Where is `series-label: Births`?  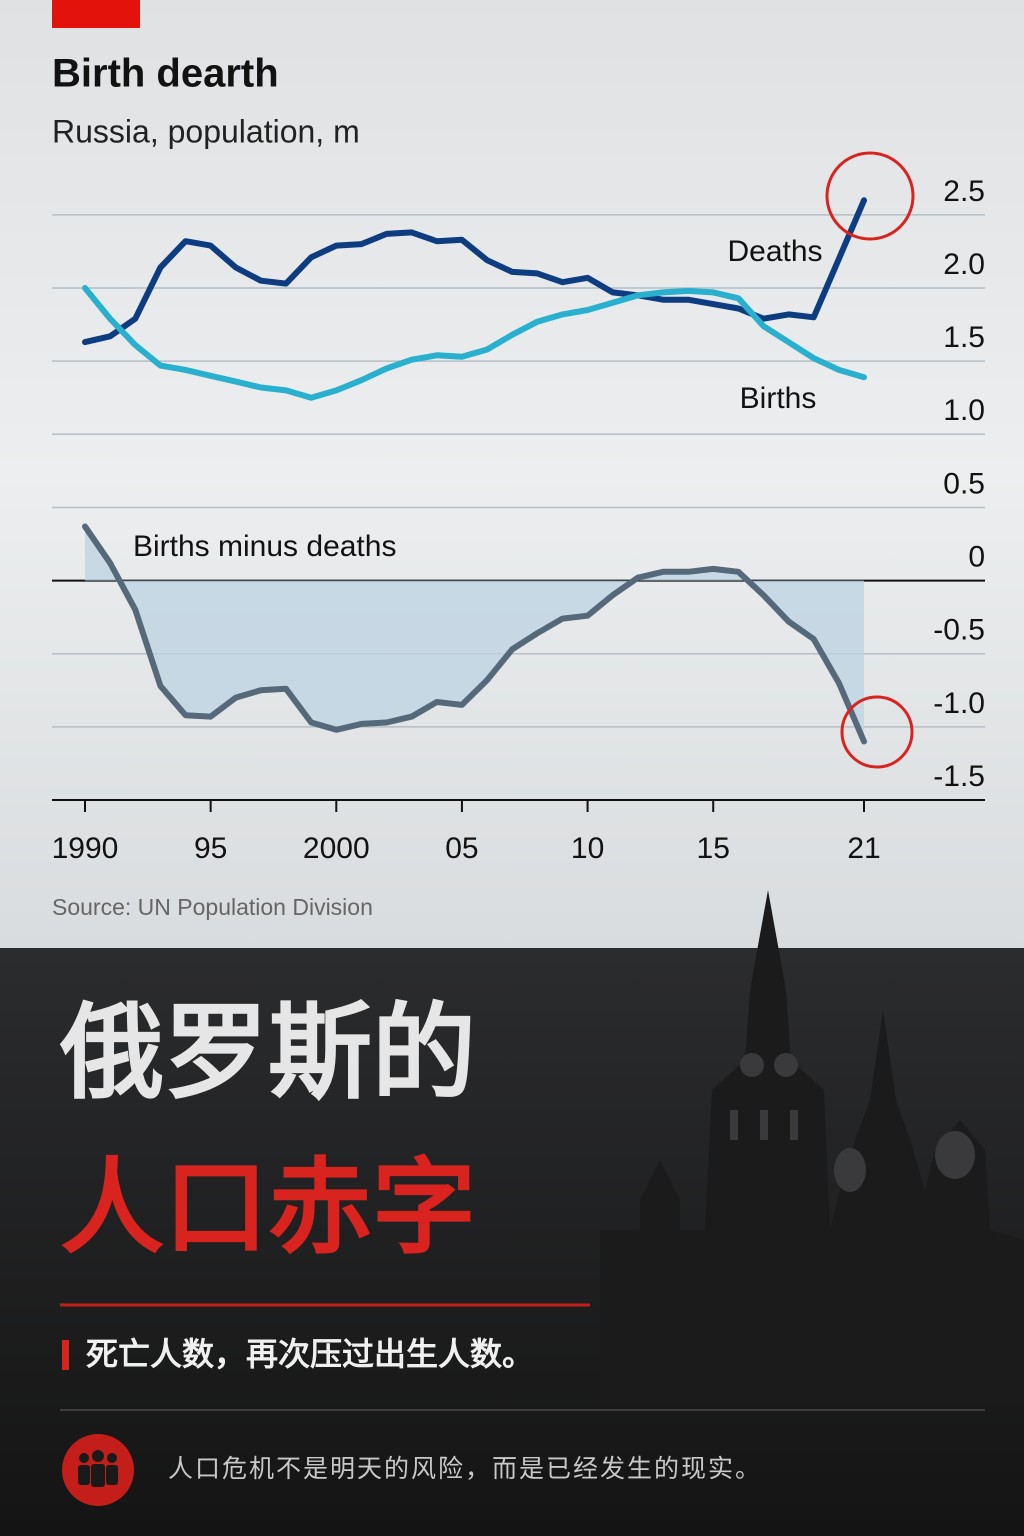
series-label: Births is located at coordinates (778, 398).